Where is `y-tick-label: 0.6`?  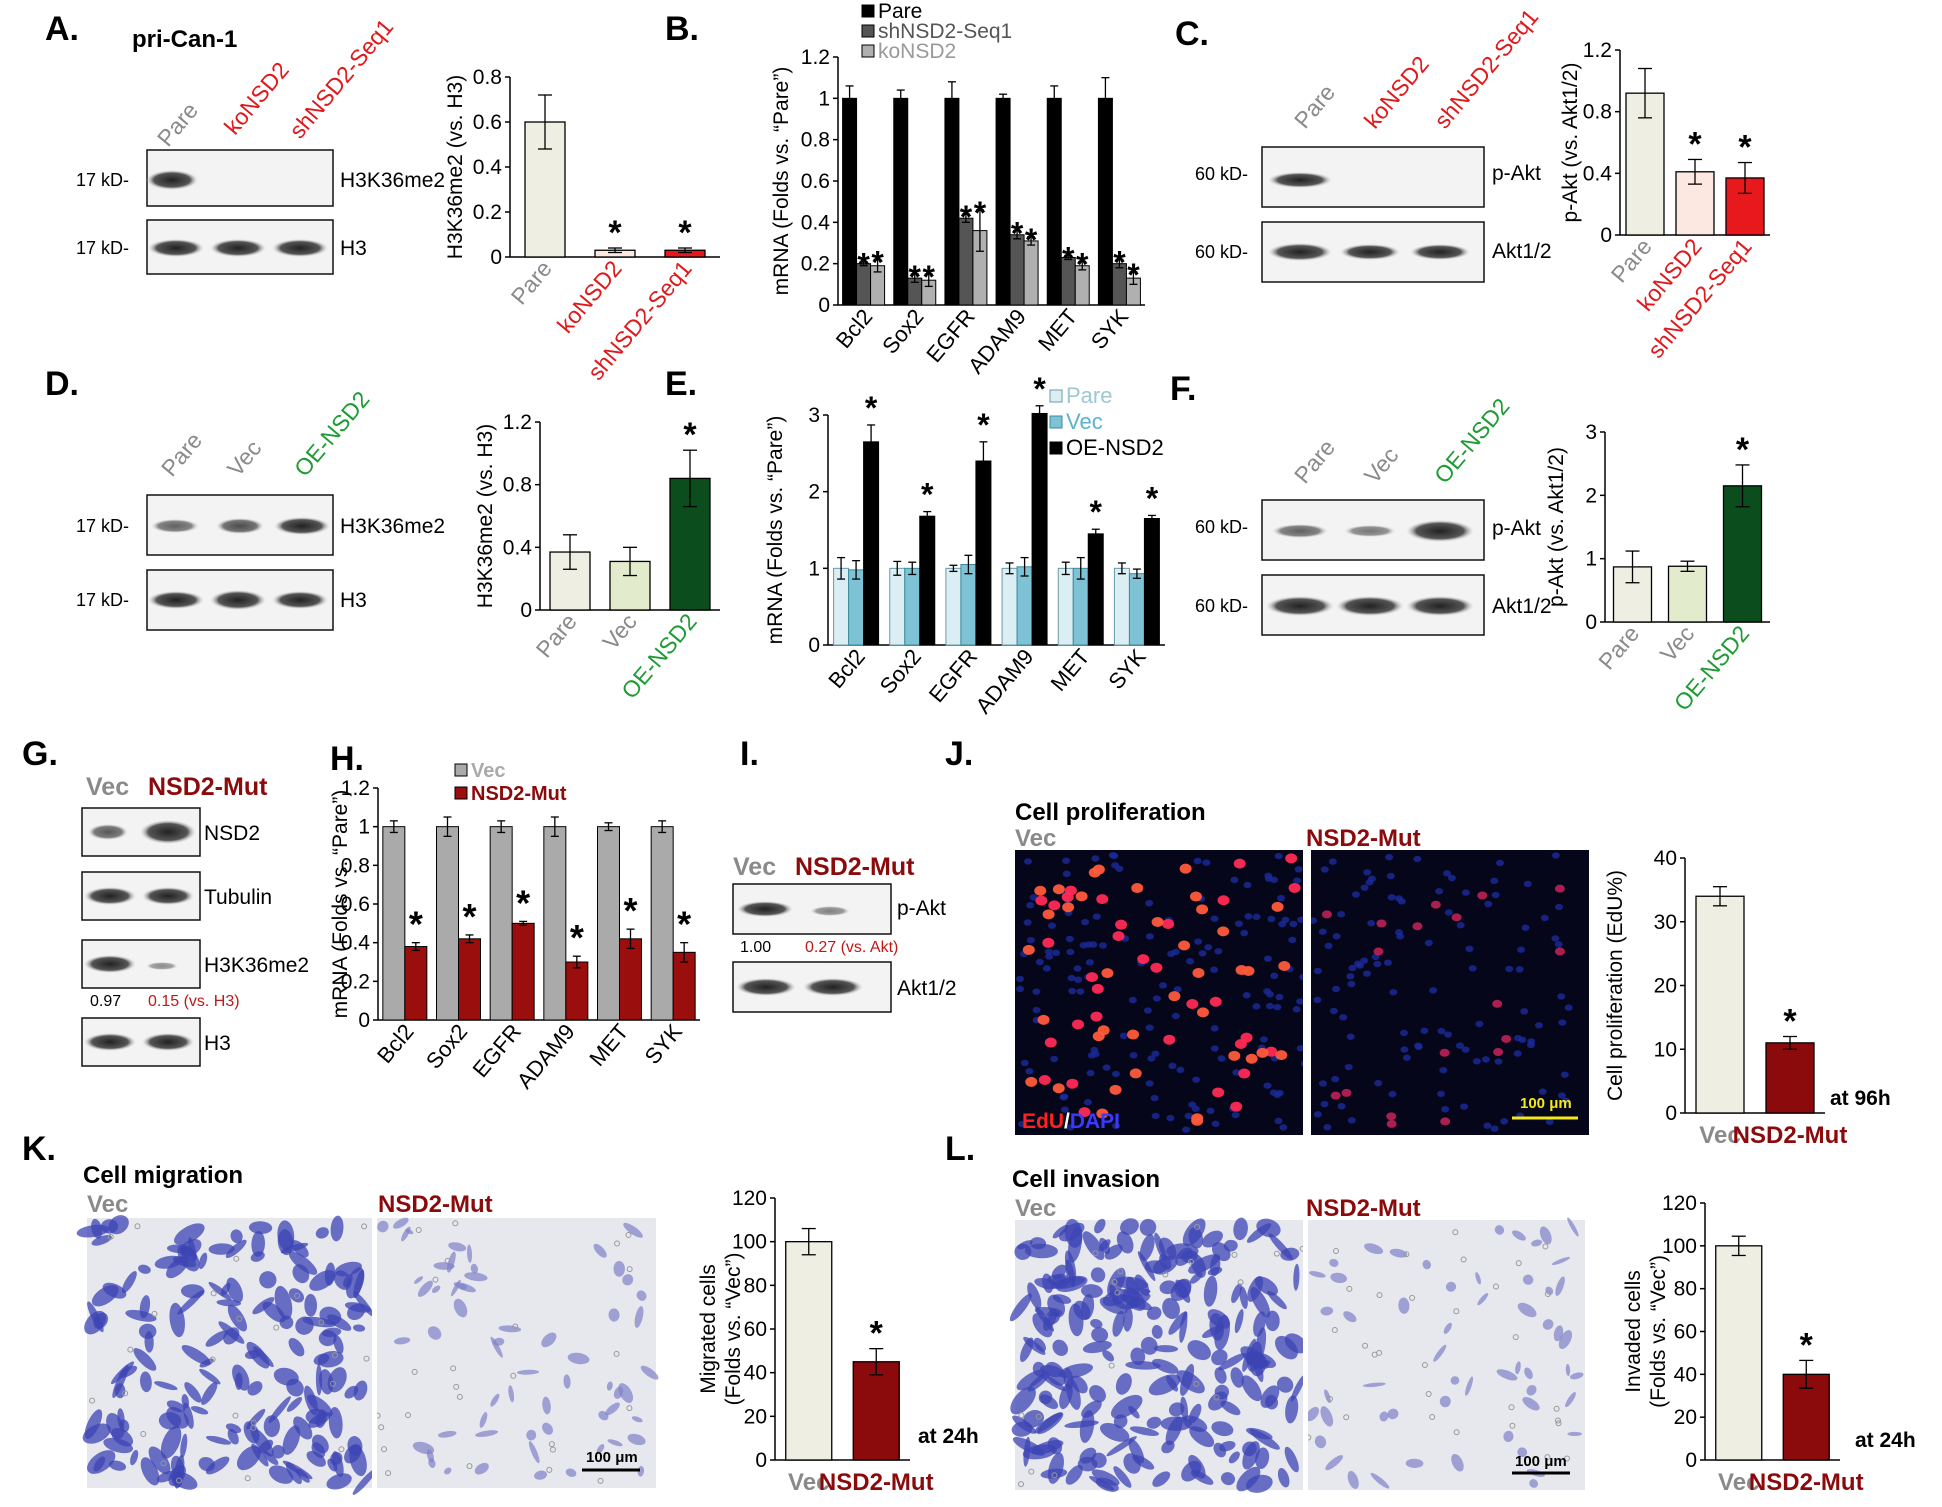
y-tick-label: 0.6 is located at coordinates (355, 904).